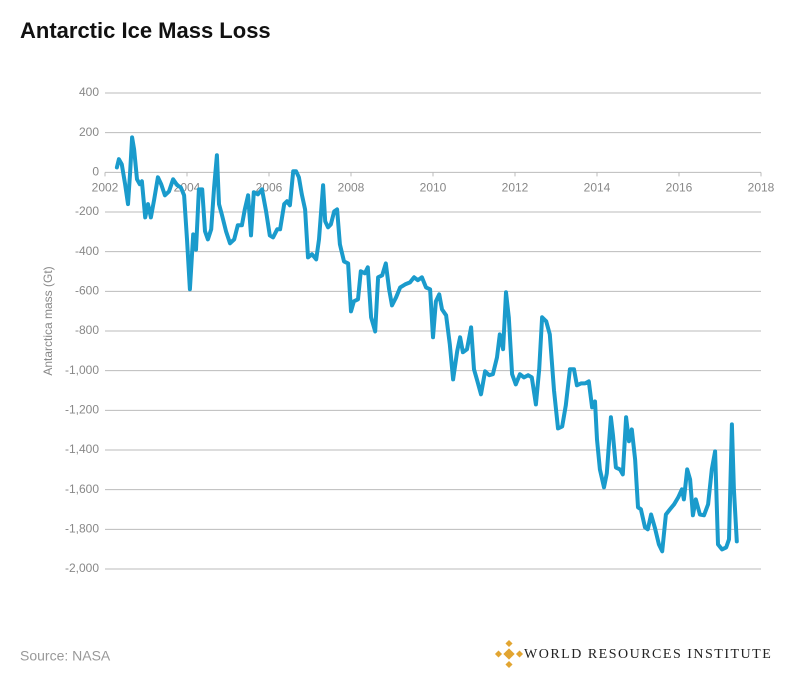 The image size is (801, 680). I want to click on x-tick-label: 2014, so click(597, 188).